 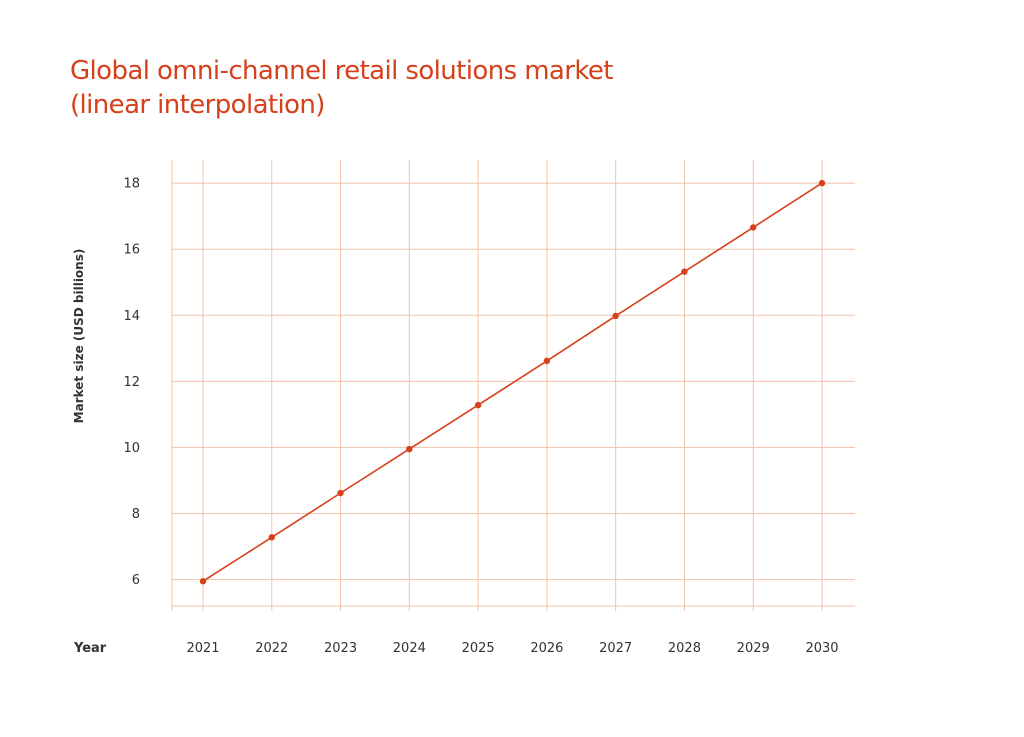 What do you see at coordinates (136, 514) in the screenshot?
I see `y-tick-label: 8` at bounding box center [136, 514].